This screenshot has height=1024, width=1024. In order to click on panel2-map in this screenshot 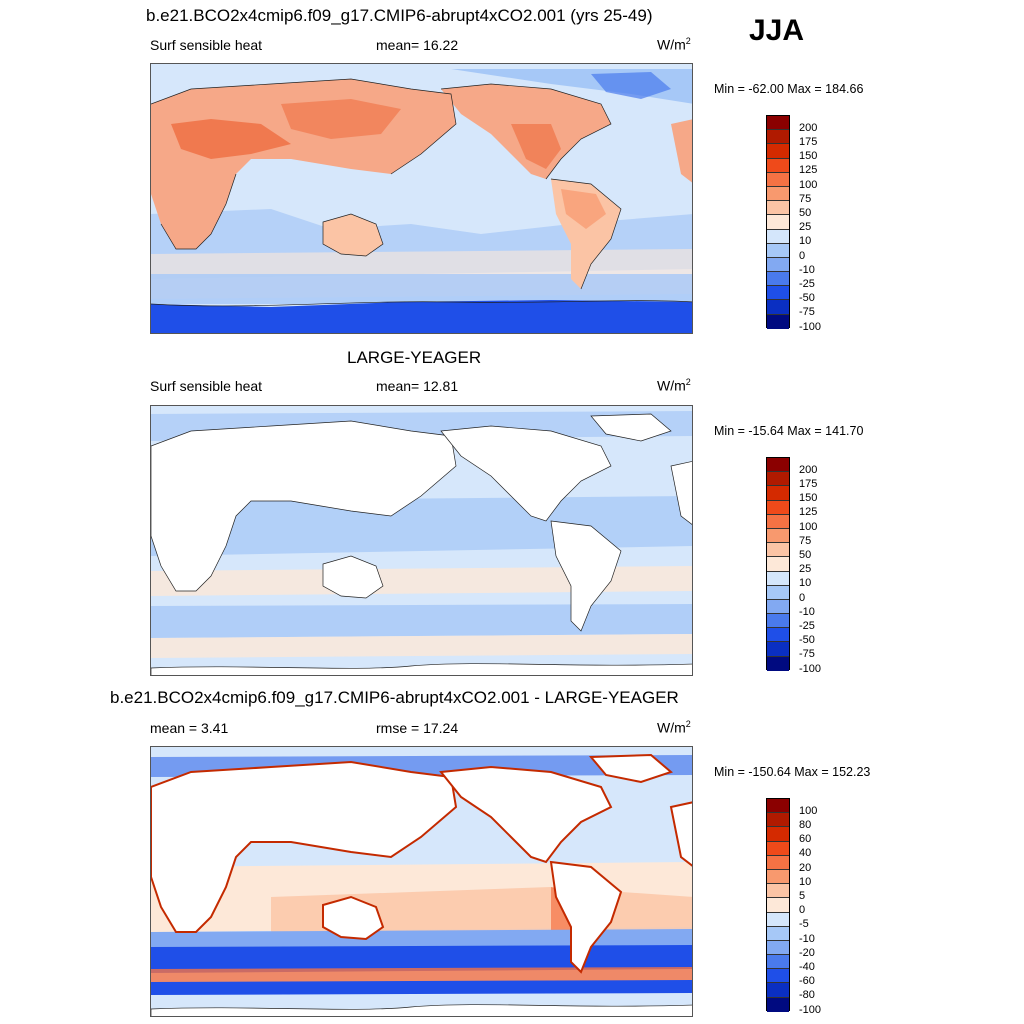, I will do `click(421, 540)`.